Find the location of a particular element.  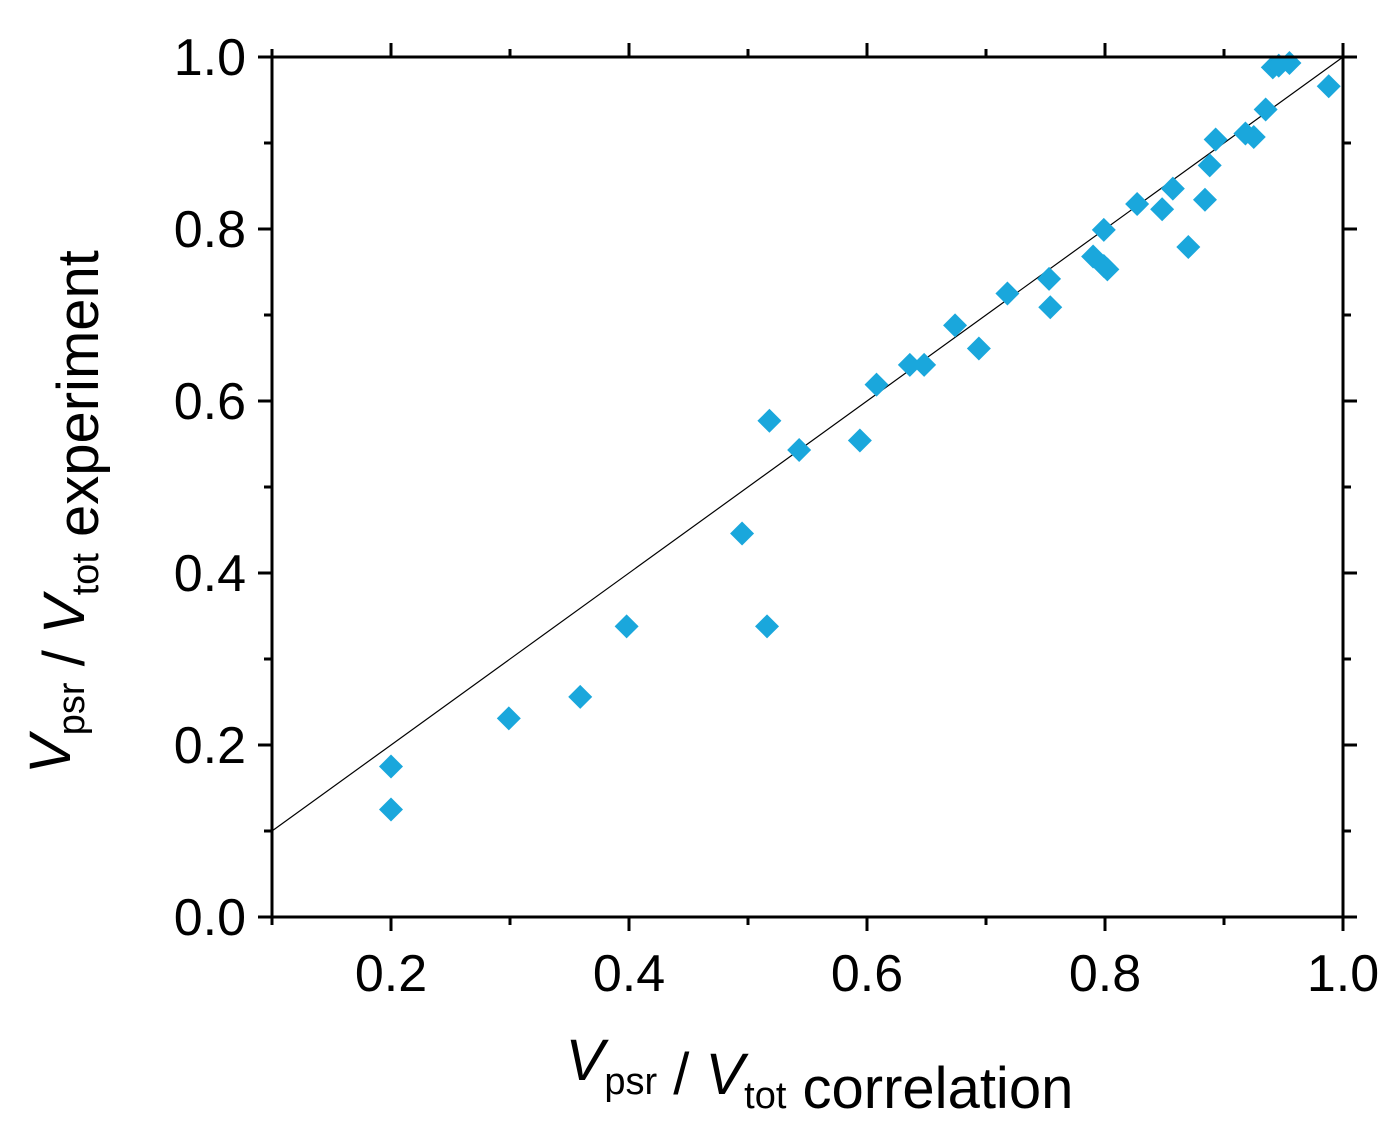

y-tick-label: 0.6 is located at coordinates (210, 402).